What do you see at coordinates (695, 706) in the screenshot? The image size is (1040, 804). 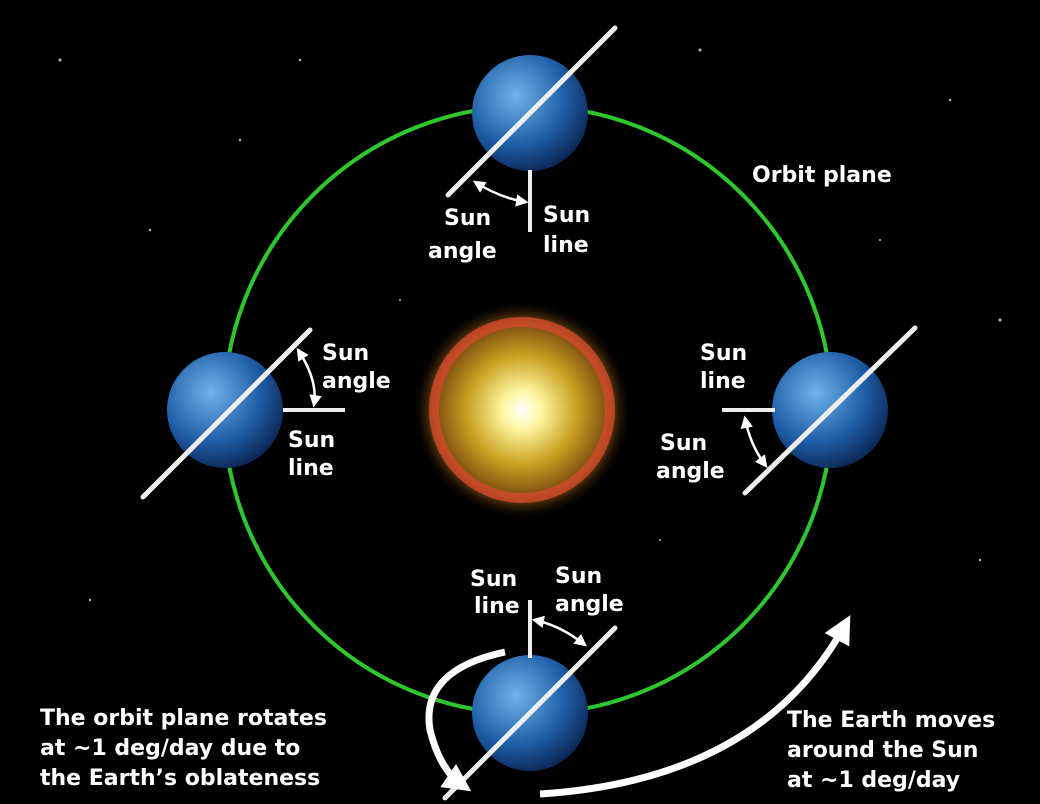 I see `motion-arrow` at bounding box center [695, 706].